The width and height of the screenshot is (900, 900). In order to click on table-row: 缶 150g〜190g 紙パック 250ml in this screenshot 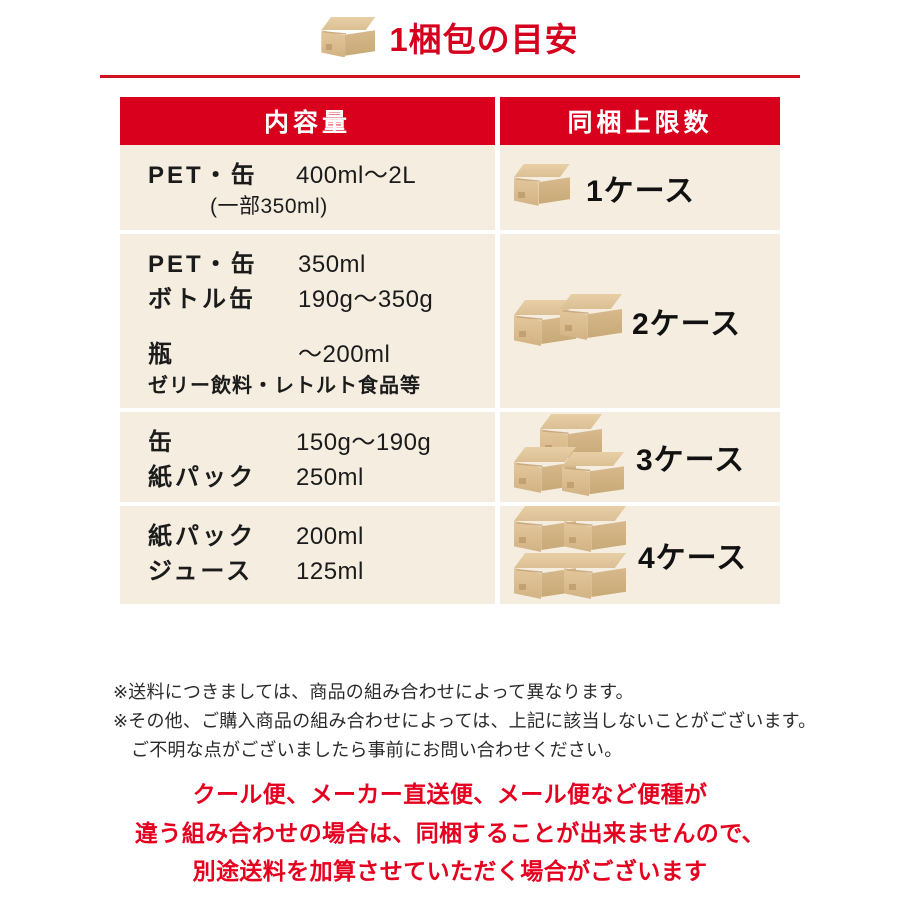, I will do `click(450, 459)`.